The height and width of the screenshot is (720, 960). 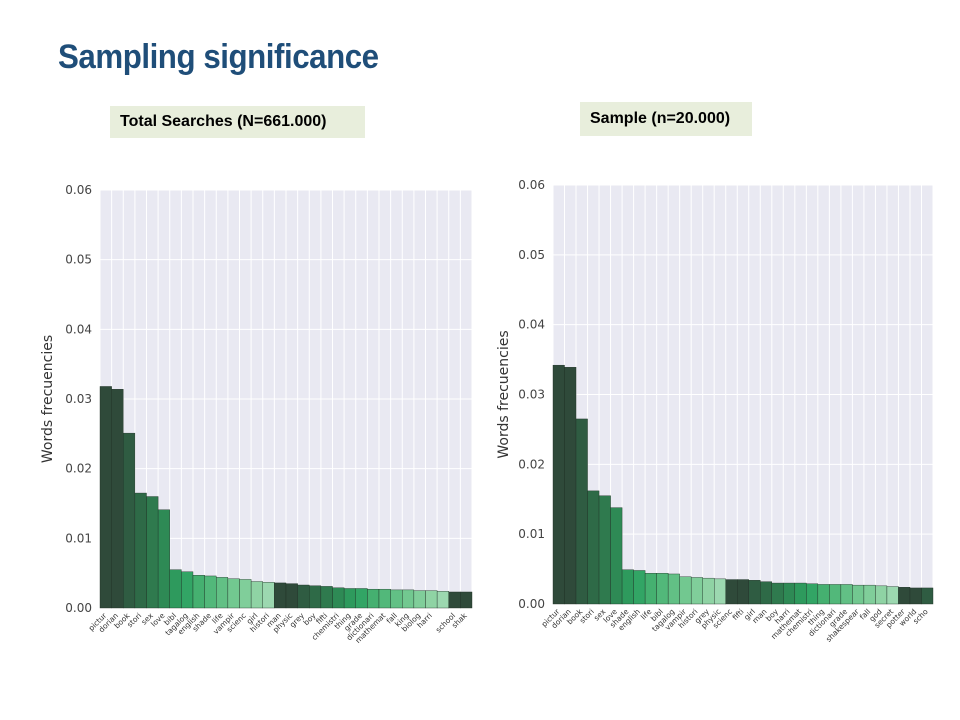 I want to click on slide-title: Sampling significance, so click(x=218, y=57).